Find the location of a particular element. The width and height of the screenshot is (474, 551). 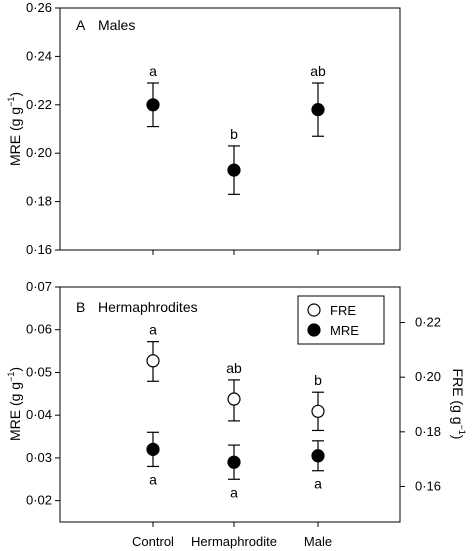

legend-mre-marker is located at coordinates (314, 330).